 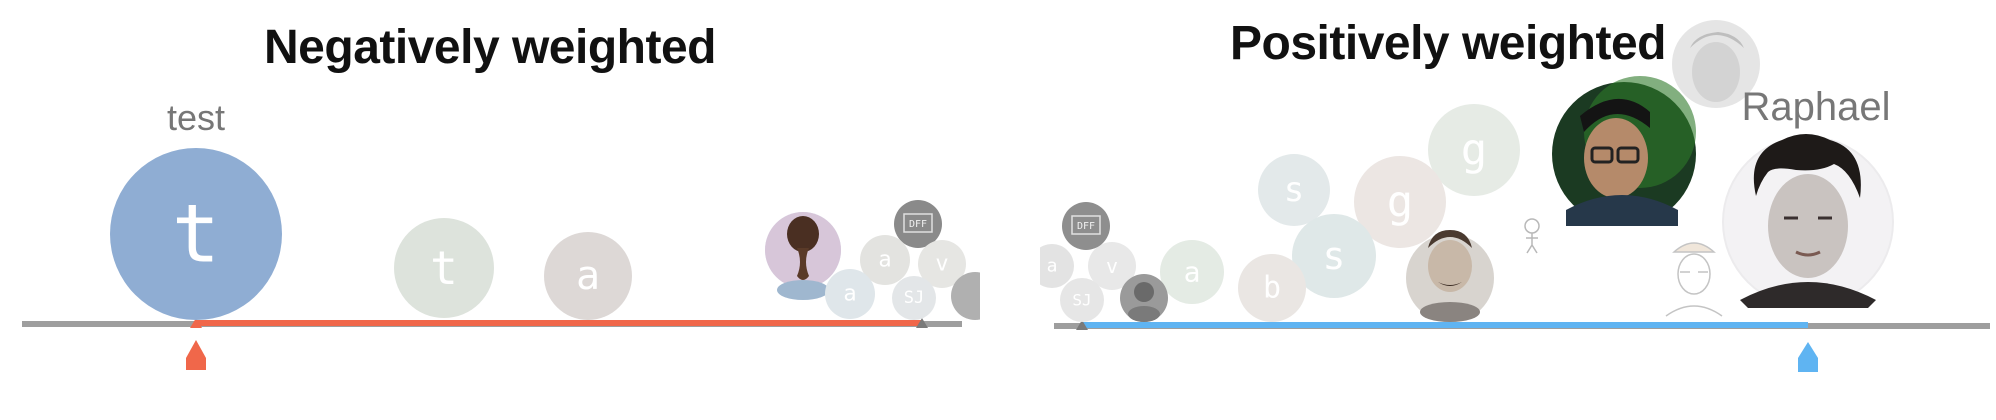 I want to click on bubble-partial, so click(x=965, y=296).